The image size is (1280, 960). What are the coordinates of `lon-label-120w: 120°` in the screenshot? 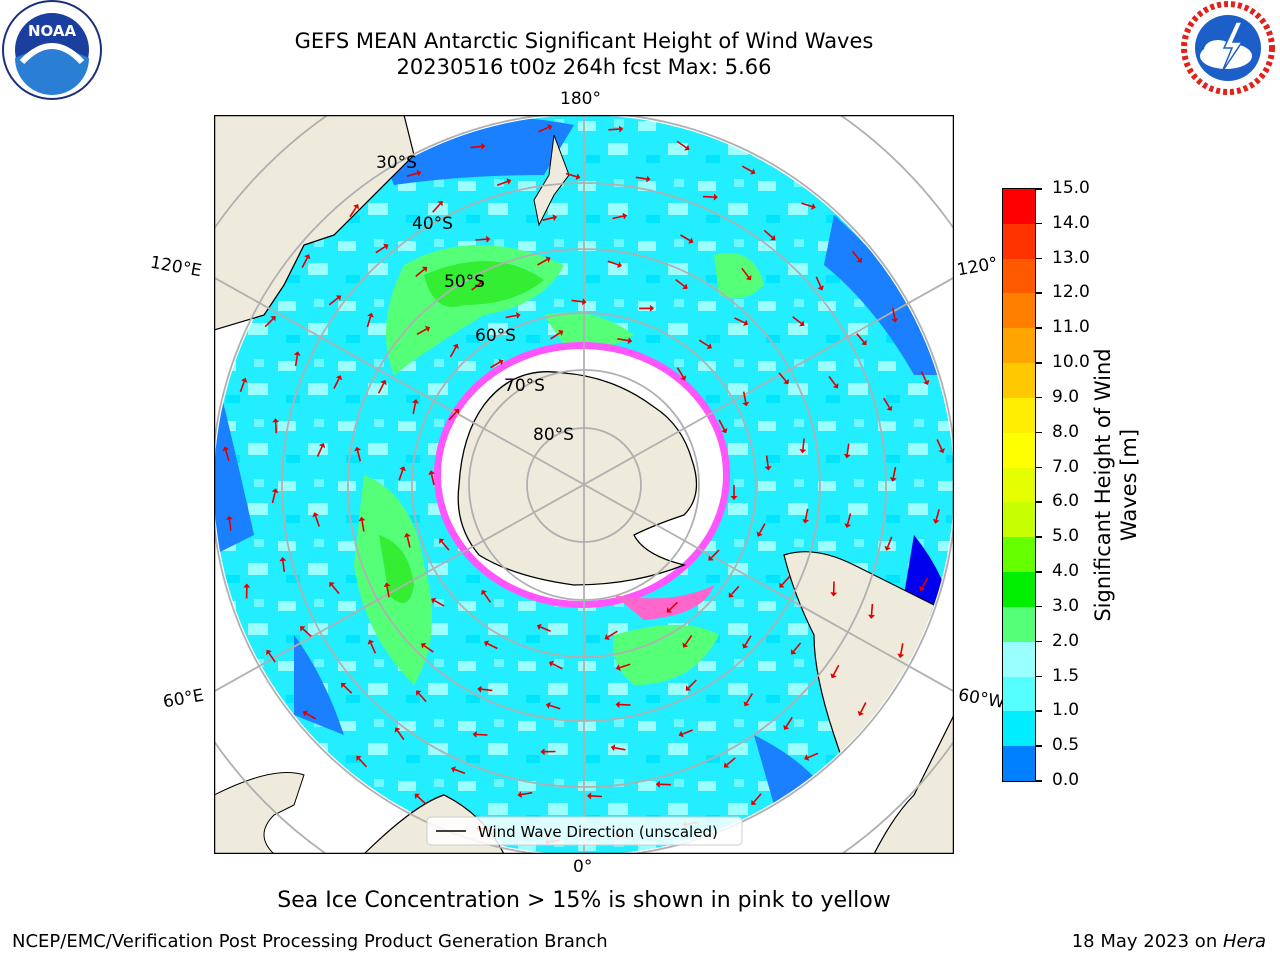 It's located at (977, 267).